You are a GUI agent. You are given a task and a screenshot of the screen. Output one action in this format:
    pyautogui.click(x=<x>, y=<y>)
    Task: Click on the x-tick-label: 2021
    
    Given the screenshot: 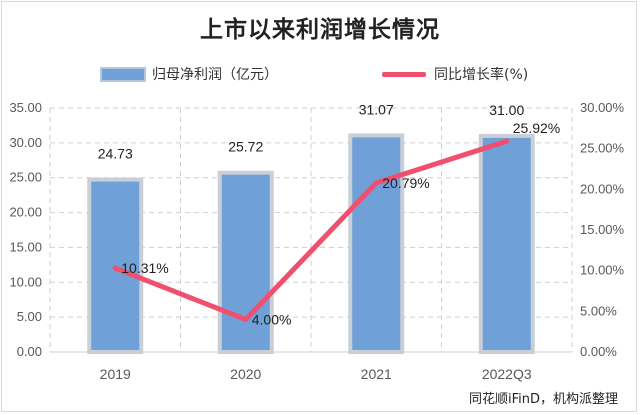 What is the action you would take?
    pyautogui.click(x=376, y=374)
    